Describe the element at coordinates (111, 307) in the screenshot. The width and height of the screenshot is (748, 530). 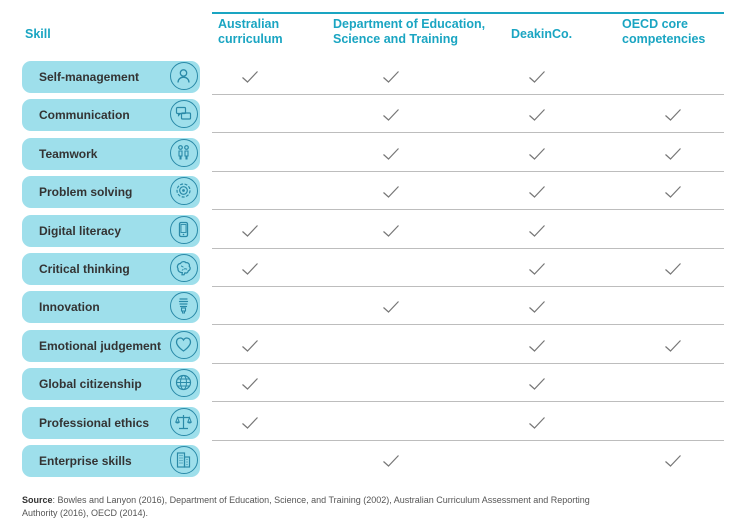
I see `skill-pill: Innovation` at that location.